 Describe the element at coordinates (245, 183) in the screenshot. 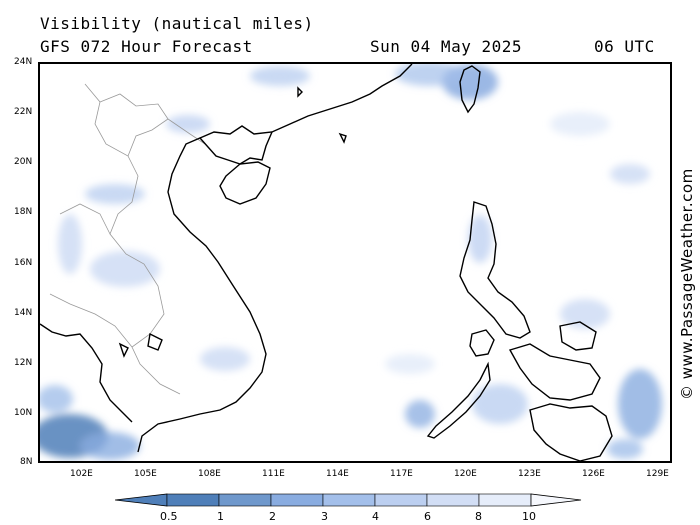

I see `hainan-island` at that location.